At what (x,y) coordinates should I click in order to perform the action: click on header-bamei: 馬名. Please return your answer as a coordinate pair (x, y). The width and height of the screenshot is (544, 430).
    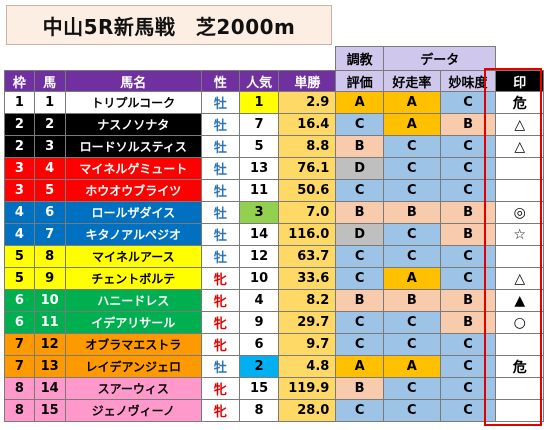
    Looking at the image, I should click on (133, 81).